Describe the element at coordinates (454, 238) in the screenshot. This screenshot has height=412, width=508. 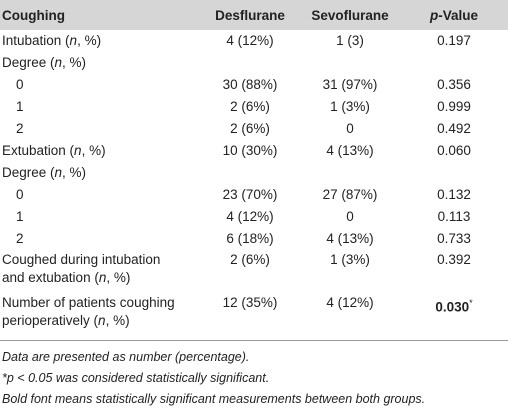
I see `cell: 0.733` at that location.